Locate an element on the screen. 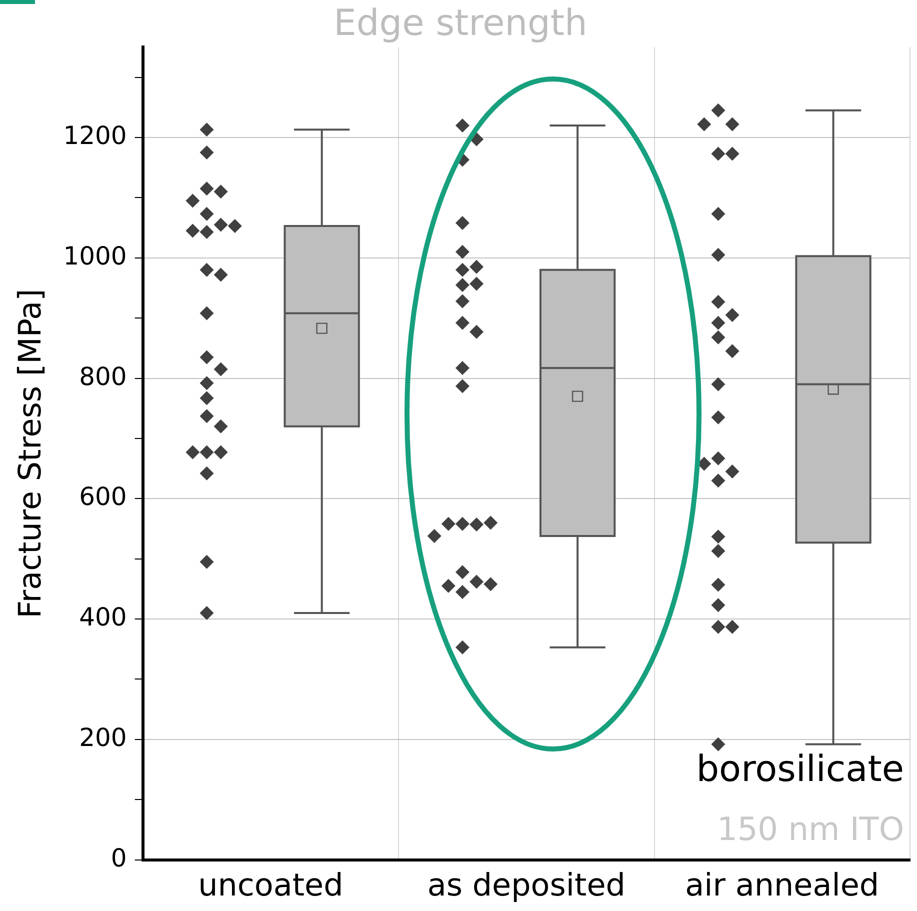 The image size is (917, 911). chart-title: Edge strength is located at coordinates (461, 23).